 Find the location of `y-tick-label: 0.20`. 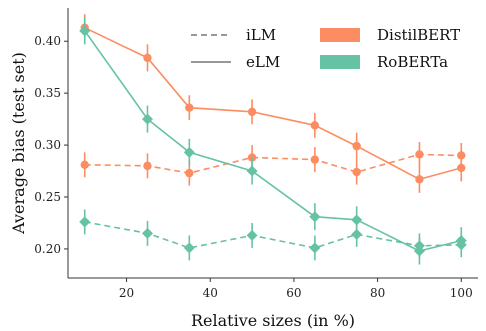

y-tick-label: 0.20 is located at coordinates (47, 249).